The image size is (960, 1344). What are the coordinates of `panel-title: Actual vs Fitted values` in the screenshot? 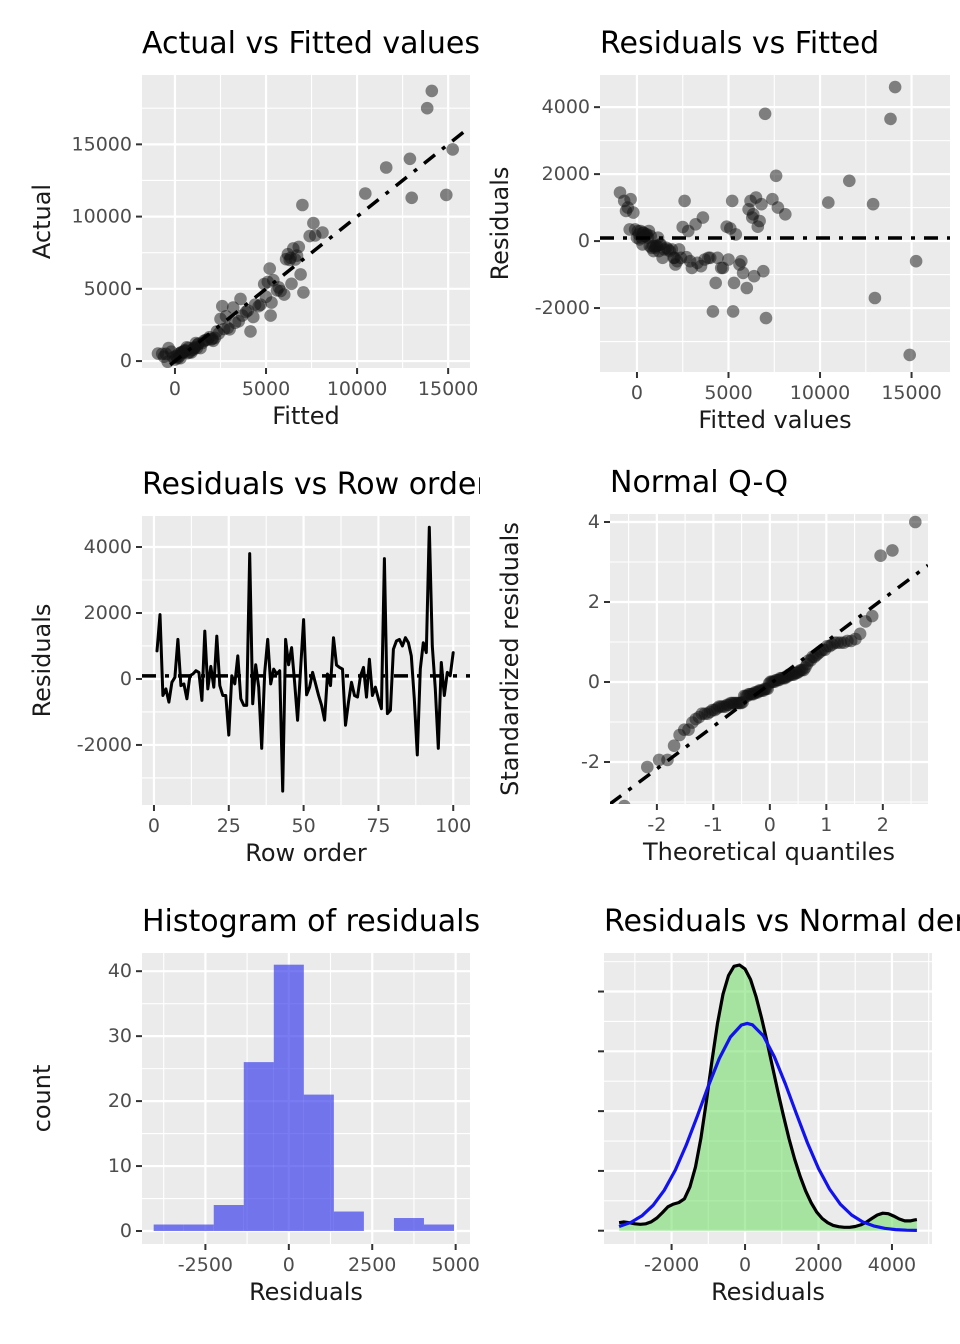 It's located at (311, 43).